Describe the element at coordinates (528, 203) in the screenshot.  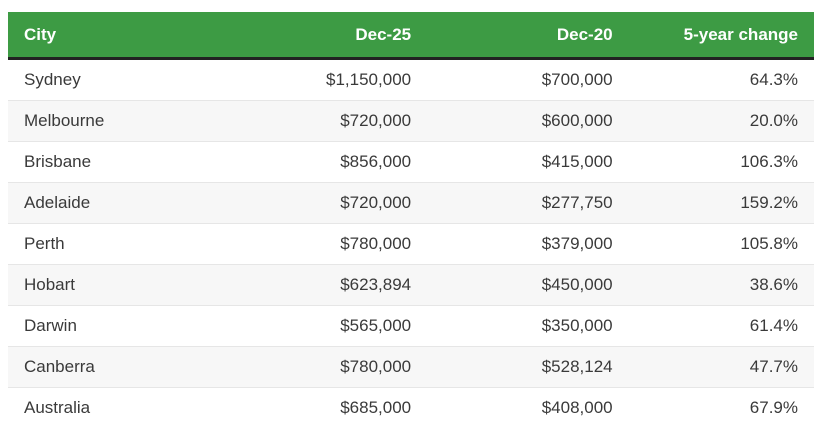
I see `dec-20-cell: $277,750` at that location.